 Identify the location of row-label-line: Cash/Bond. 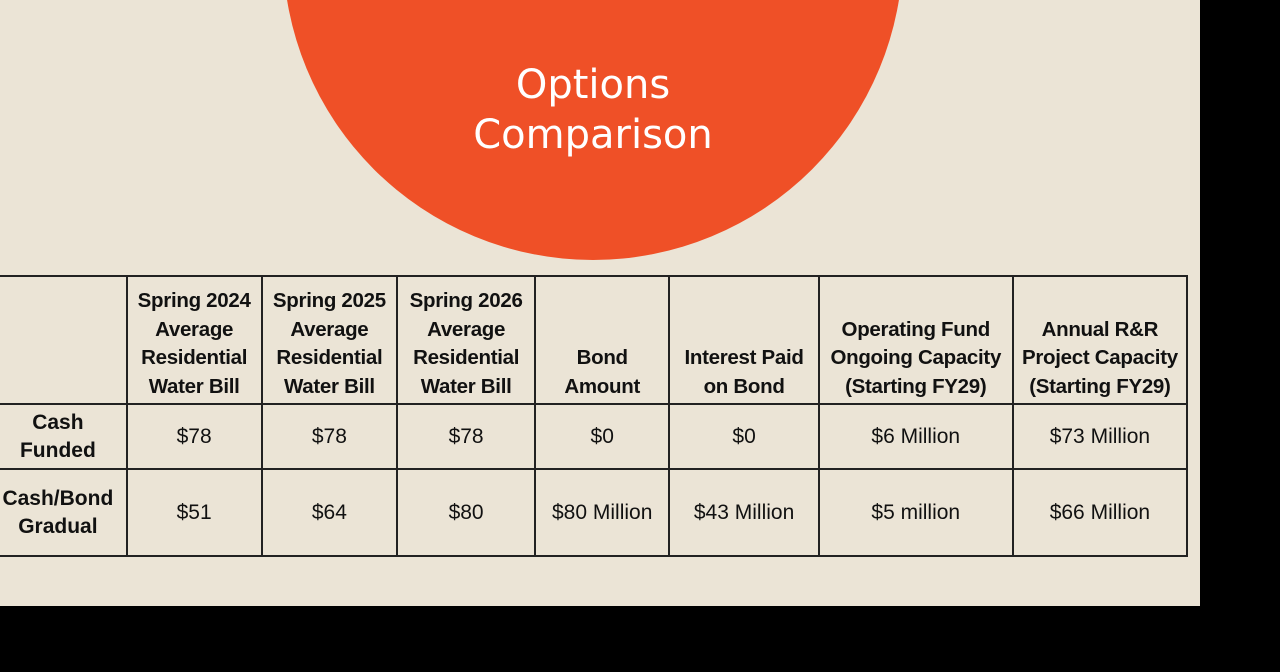
(58, 498).